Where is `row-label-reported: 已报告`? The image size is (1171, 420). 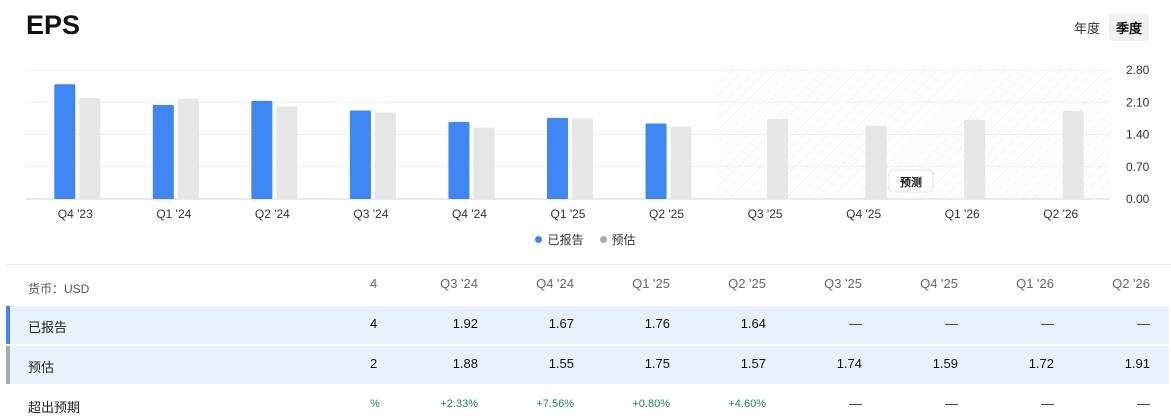 row-label-reported: 已报告 is located at coordinates (48, 327).